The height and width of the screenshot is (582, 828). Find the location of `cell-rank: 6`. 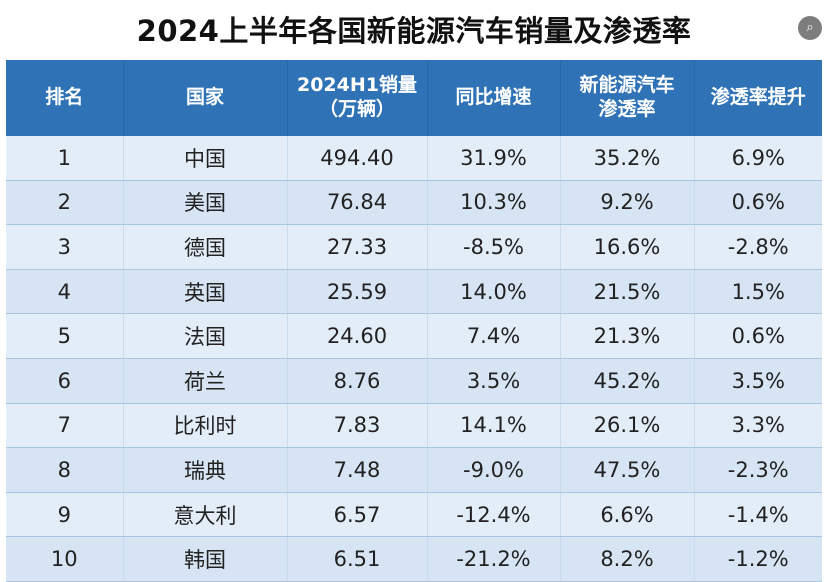

cell-rank: 6 is located at coordinates (65, 381).